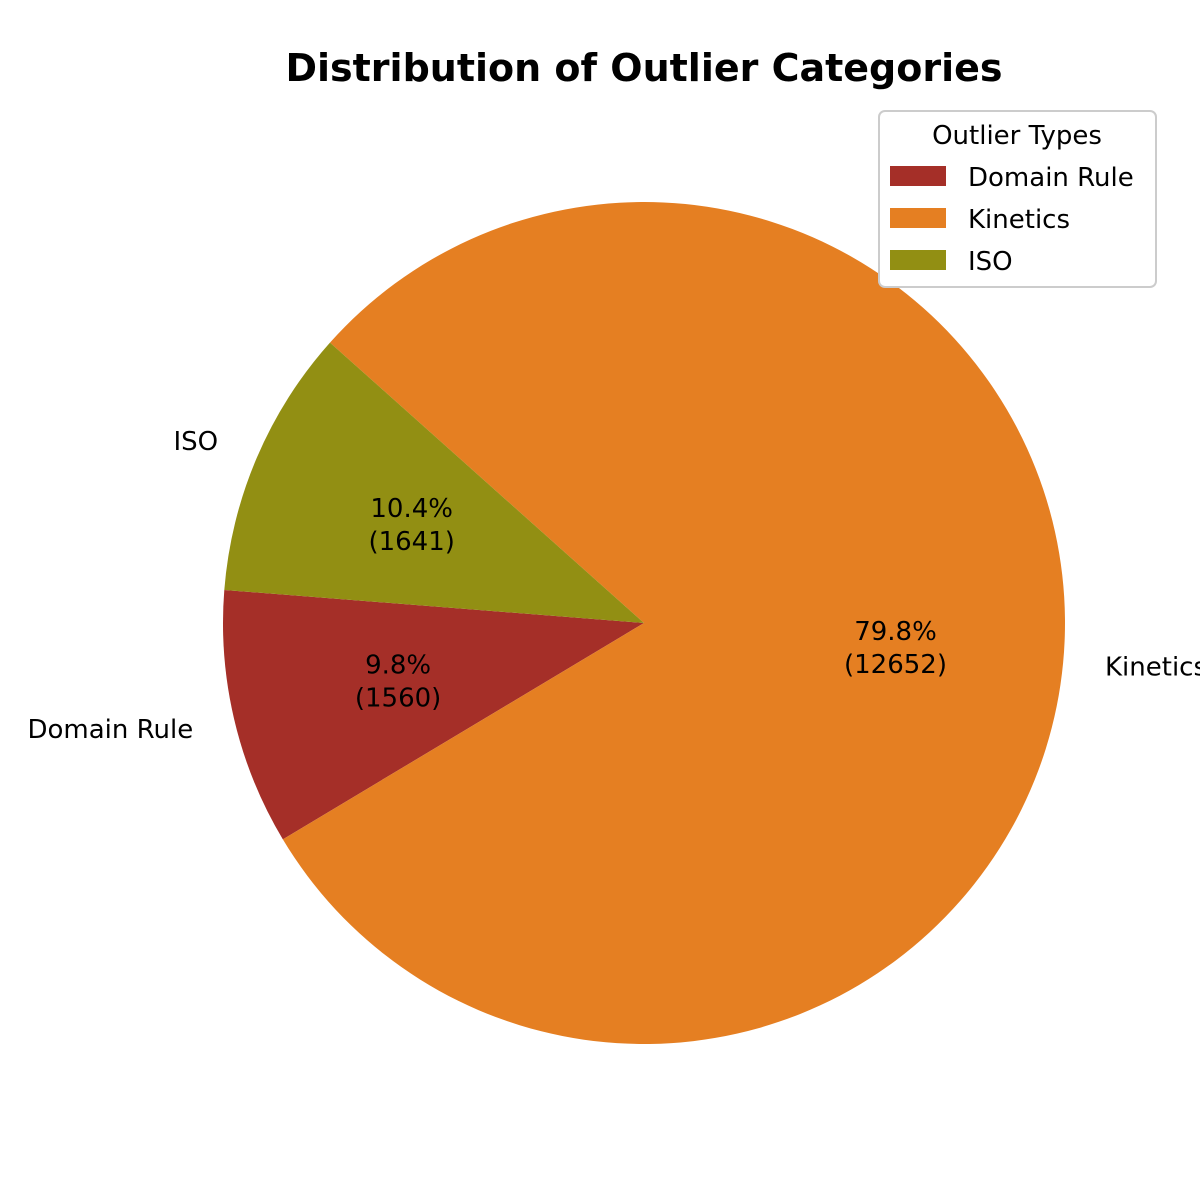 The width and height of the screenshot is (1200, 1200). What do you see at coordinates (1152, 668) in the screenshot?
I see `slice-label-kinetics: Kinetics` at bounding box center [1152, 668].